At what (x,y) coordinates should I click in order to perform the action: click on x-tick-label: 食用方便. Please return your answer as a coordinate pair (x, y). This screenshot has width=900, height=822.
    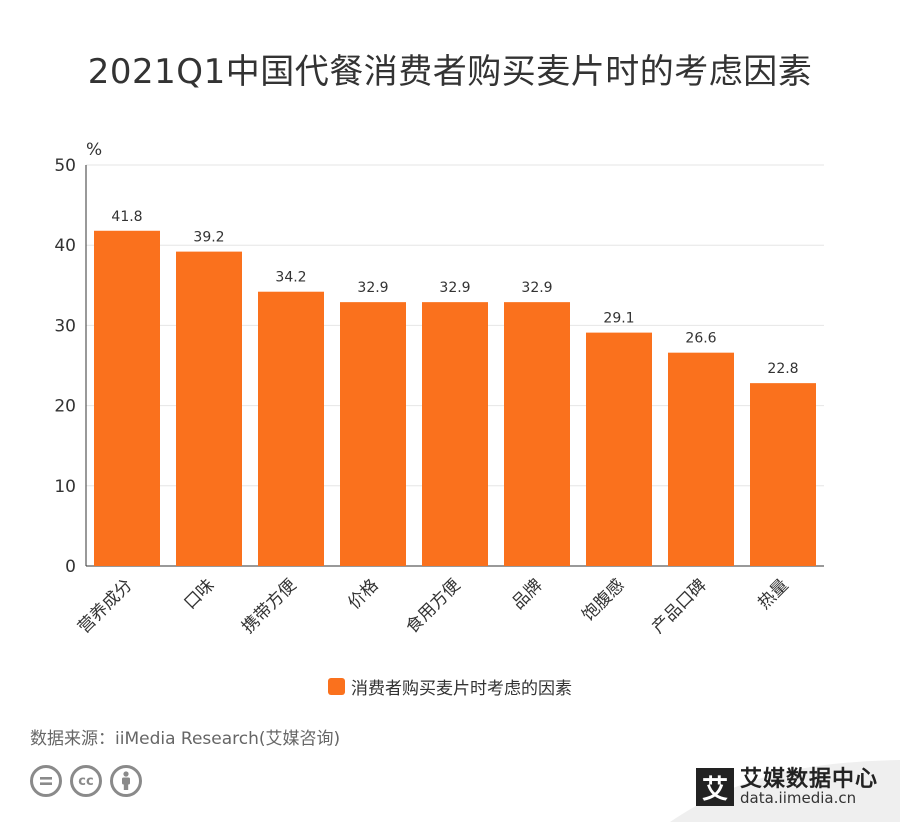
    Looking at the image, I should click on (433, 606).